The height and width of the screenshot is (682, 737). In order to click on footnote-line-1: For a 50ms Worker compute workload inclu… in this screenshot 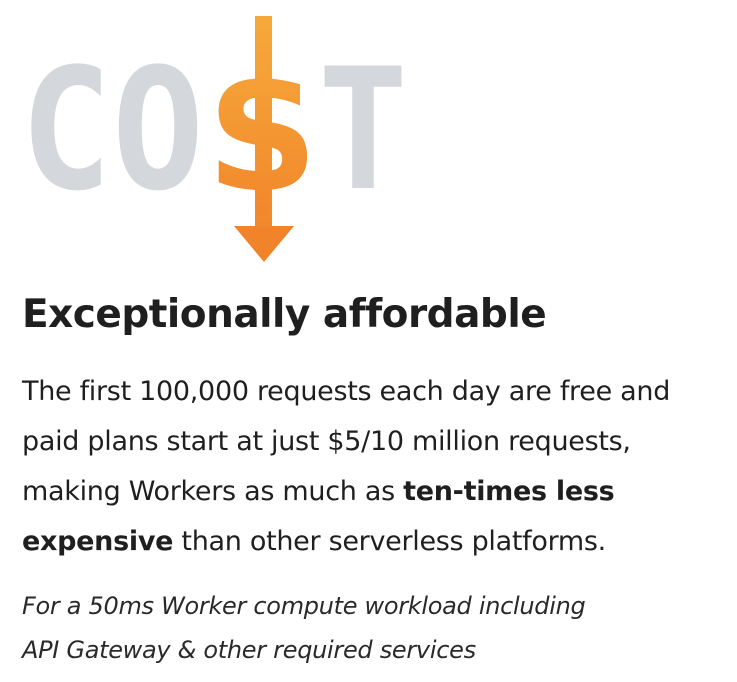, I will do `click(304, 606)`.